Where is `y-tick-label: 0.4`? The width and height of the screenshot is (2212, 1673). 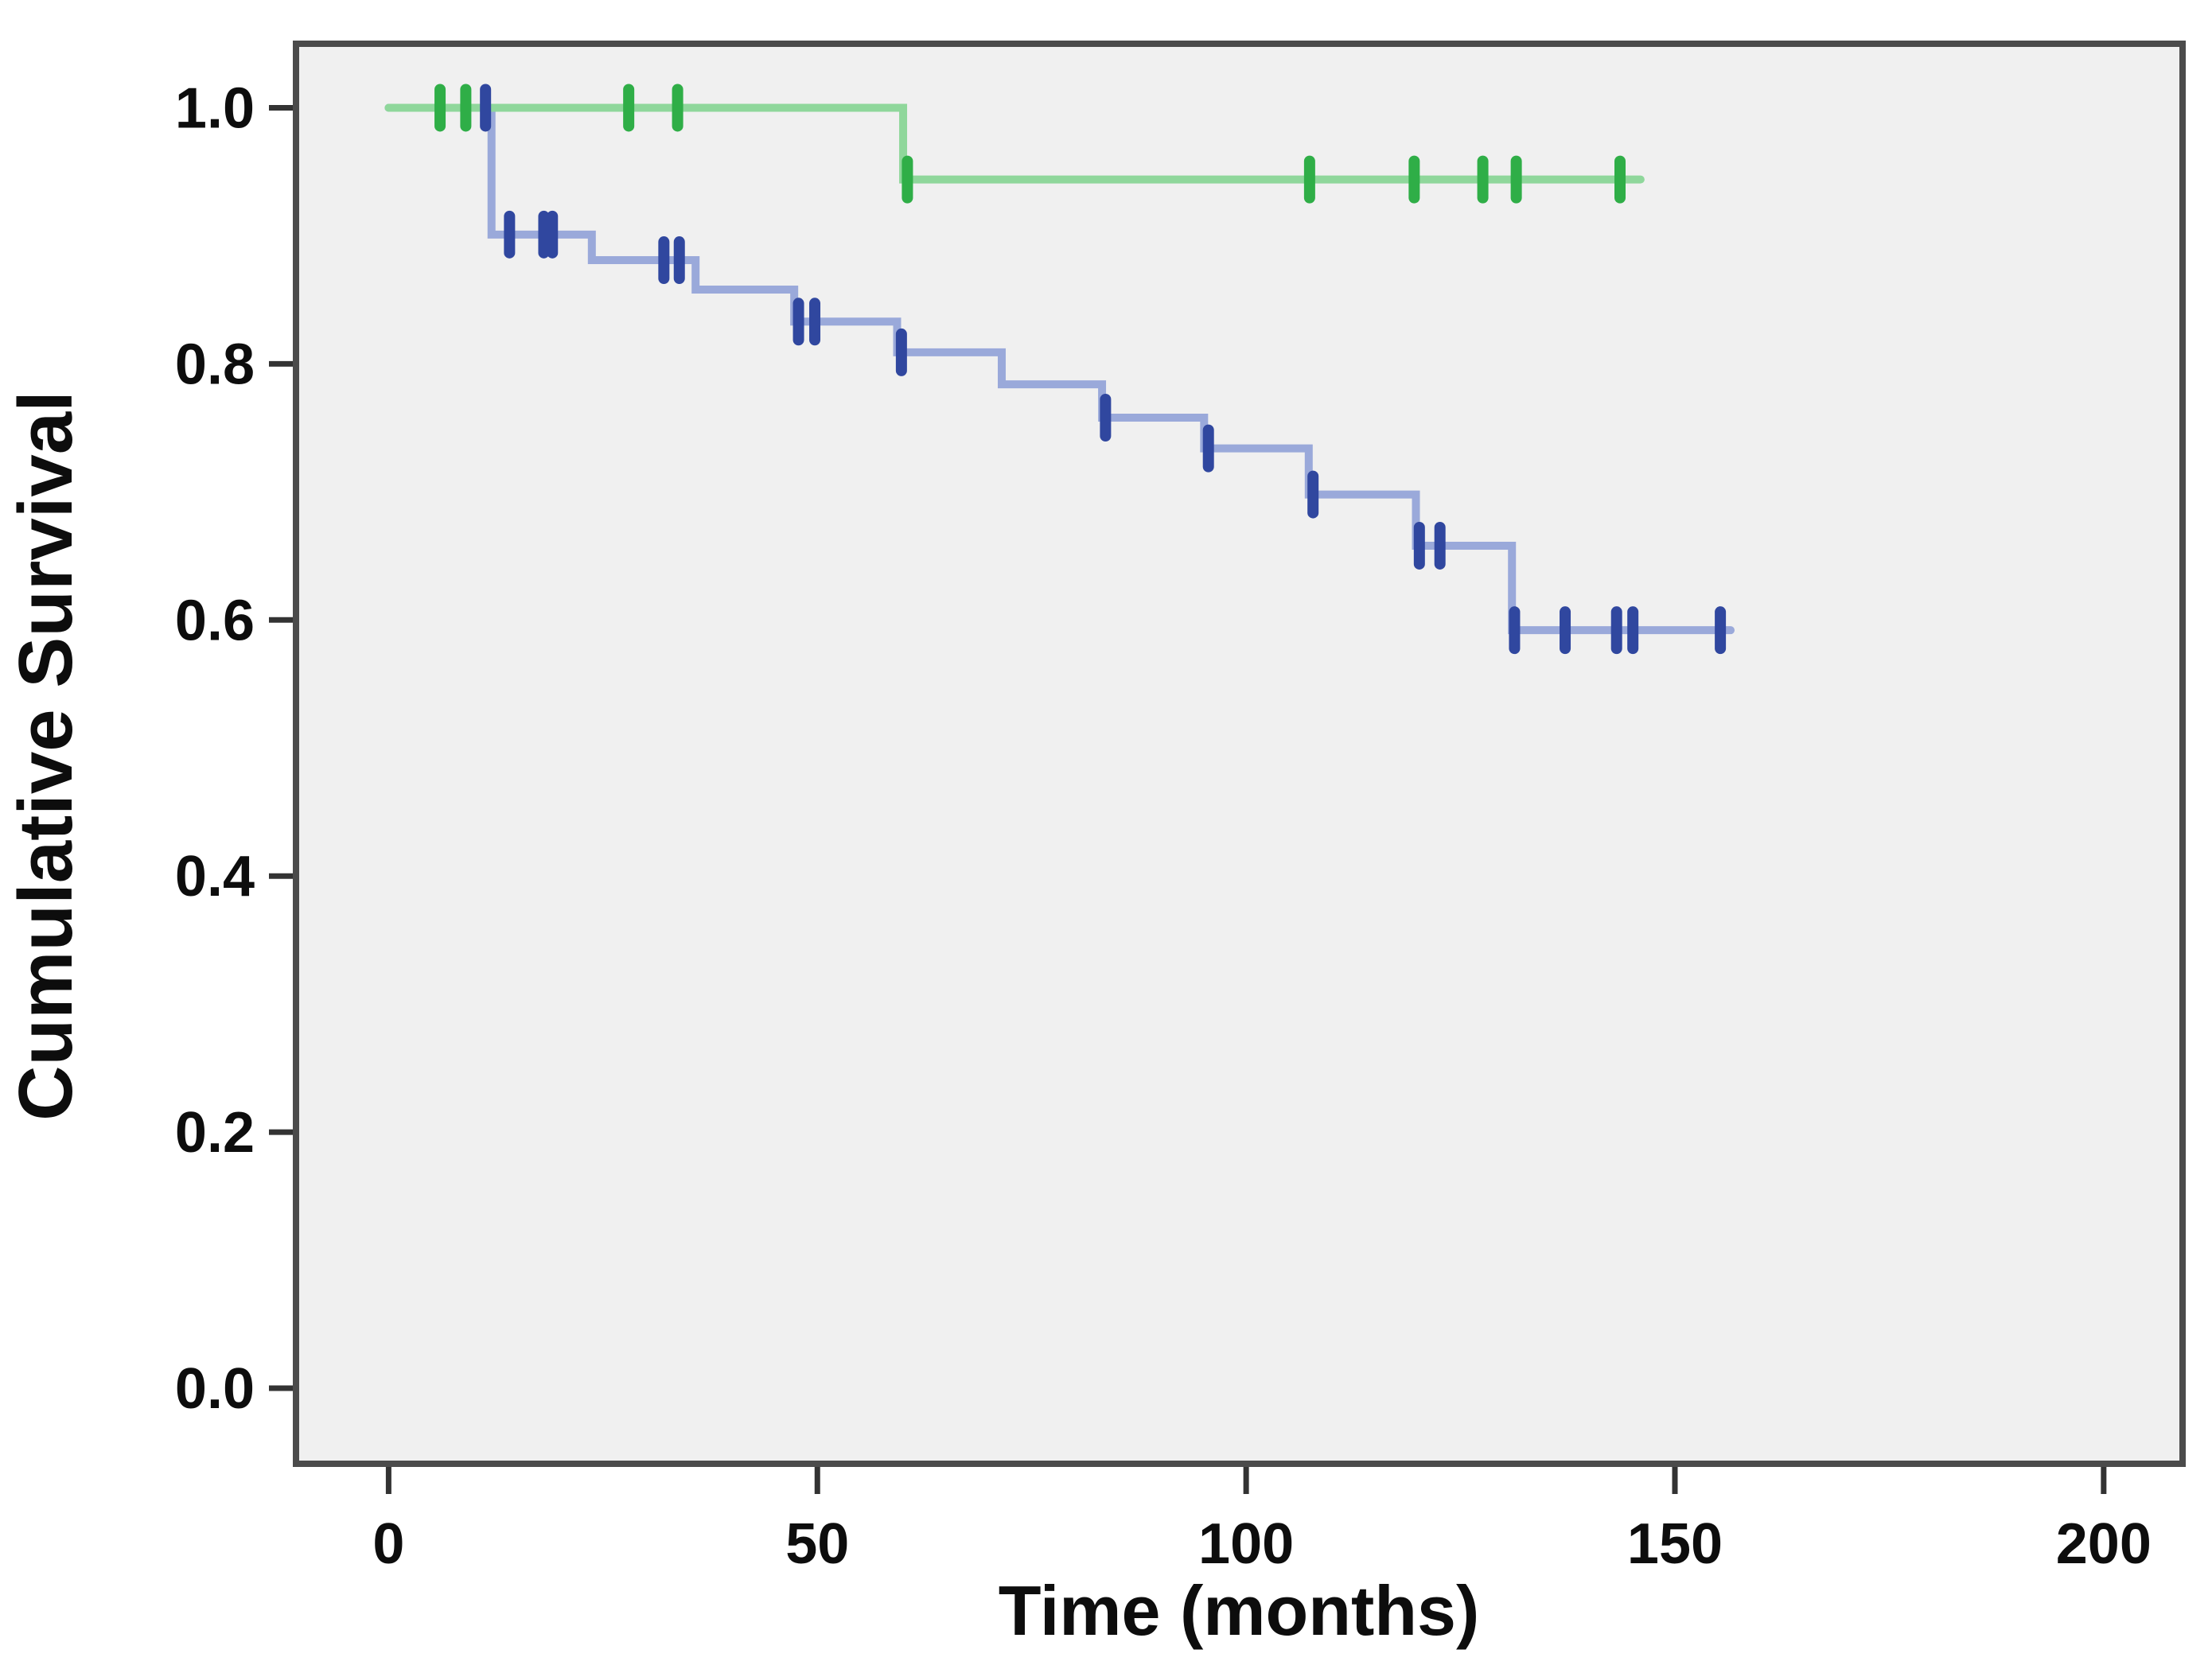 y-tick-label: 0.4 is located at coordinates (215, 876).